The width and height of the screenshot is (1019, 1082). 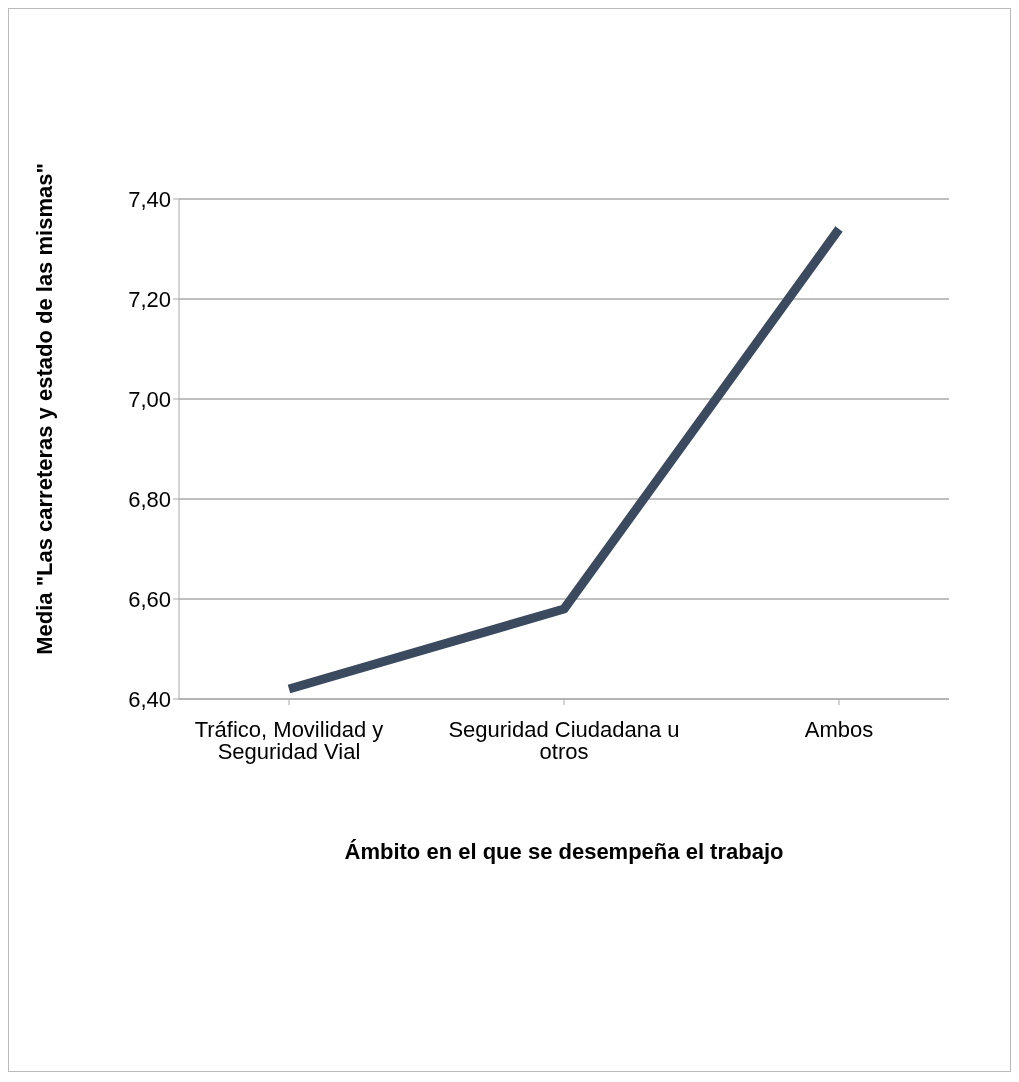 What do you see at coordinates (44, 409) in the screenshot?
I see `y-axis-title: Media "Las carreteras y estado de las mismas"` at bounding box center [44, 409].